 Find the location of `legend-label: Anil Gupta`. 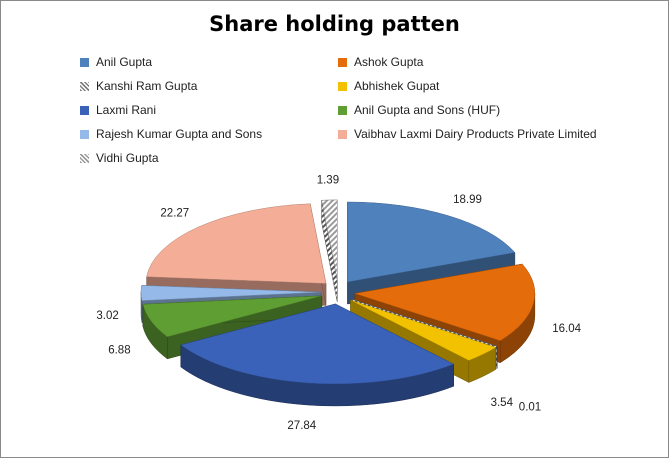

legend-label: Anil Gupta is located at coordinates (124, 62).